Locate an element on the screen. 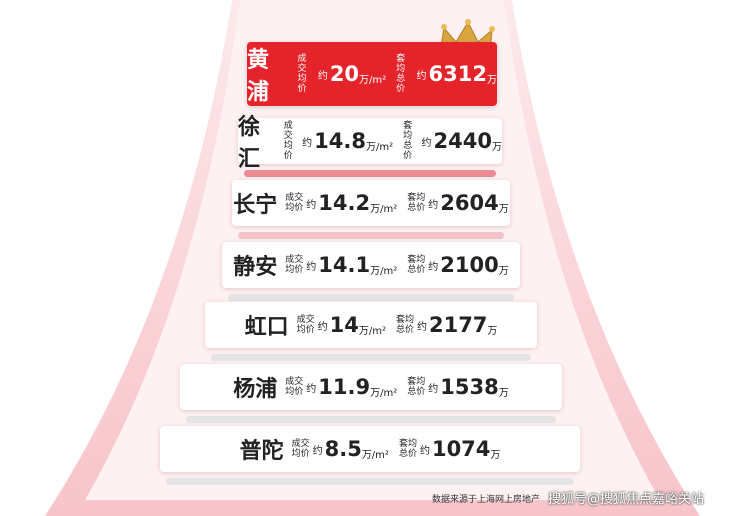 Image resolution: width=740 pixels, height=516 pixels. price-value: 14.2 is located at coordinates (344, 203).